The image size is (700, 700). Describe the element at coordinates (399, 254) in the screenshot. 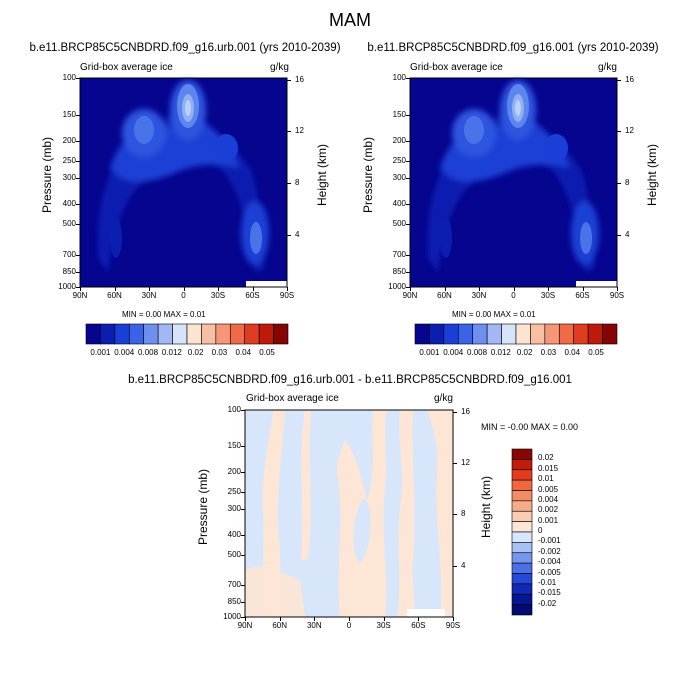

I see `panel-2-p-tick-7: 700` at that location.